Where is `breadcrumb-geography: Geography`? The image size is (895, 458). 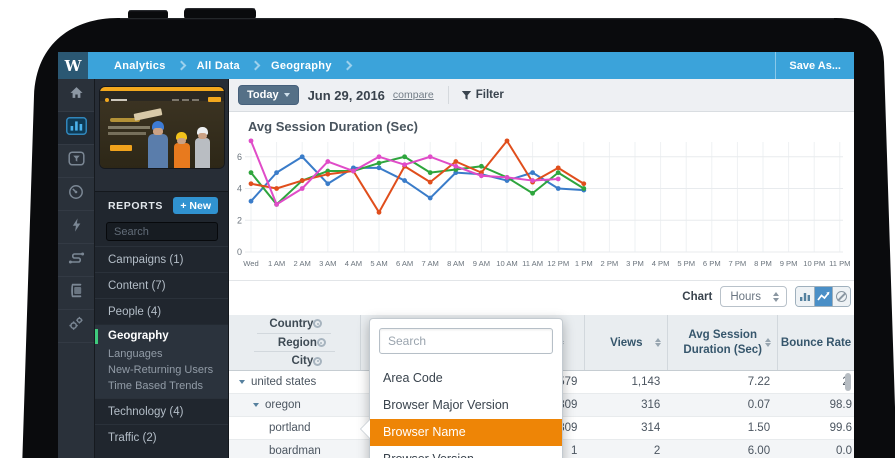 breadcrumb-geography: Geography is located at coordinates (301, 65).